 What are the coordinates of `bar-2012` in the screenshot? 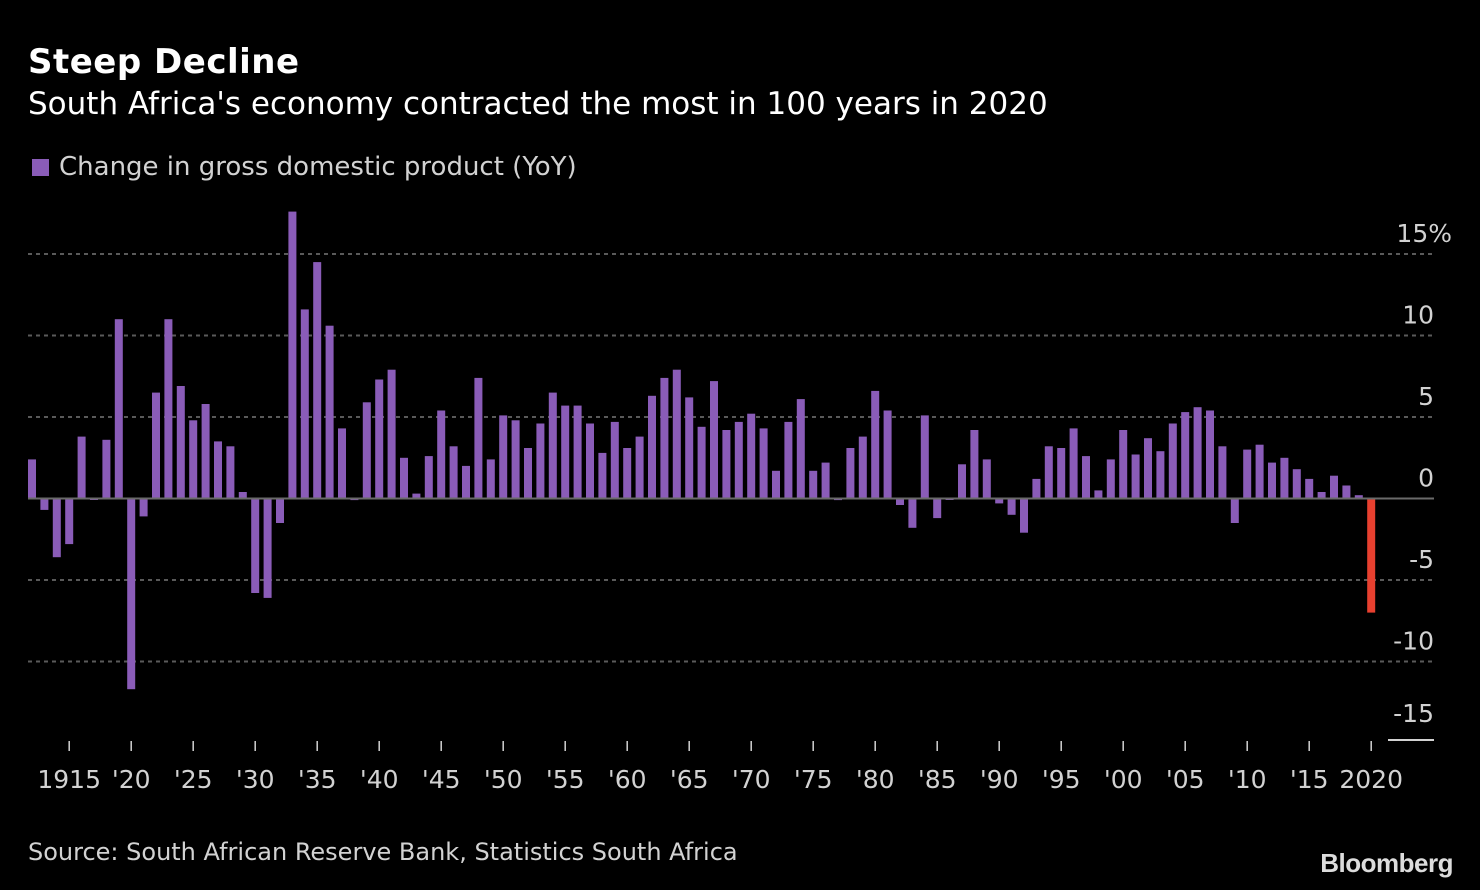 It's located at (1272, 480).